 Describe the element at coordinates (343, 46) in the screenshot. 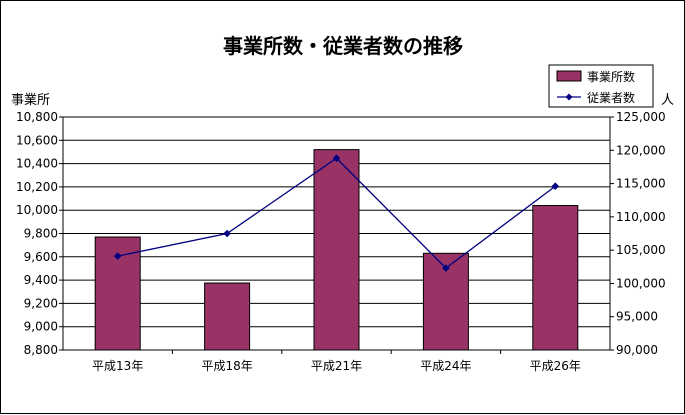

I see `chart-title: 事業所数・従業者数の推移` at that location.